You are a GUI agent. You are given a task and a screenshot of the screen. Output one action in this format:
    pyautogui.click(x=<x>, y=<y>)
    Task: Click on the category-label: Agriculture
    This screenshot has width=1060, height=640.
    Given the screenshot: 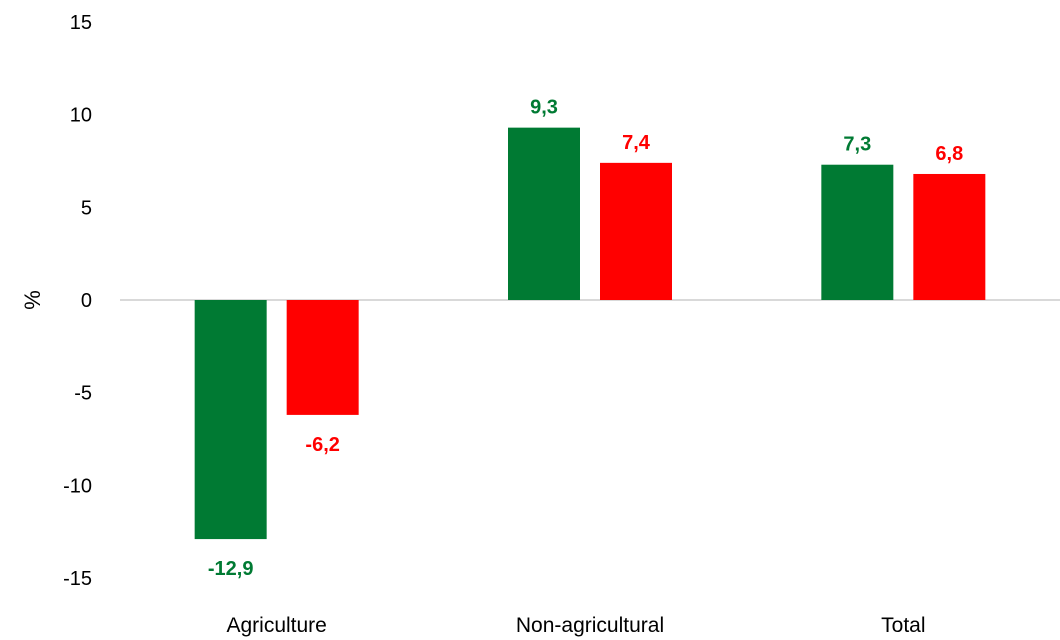 What is the action you would take?
    pyautogui.click(x=276, y=625)
    